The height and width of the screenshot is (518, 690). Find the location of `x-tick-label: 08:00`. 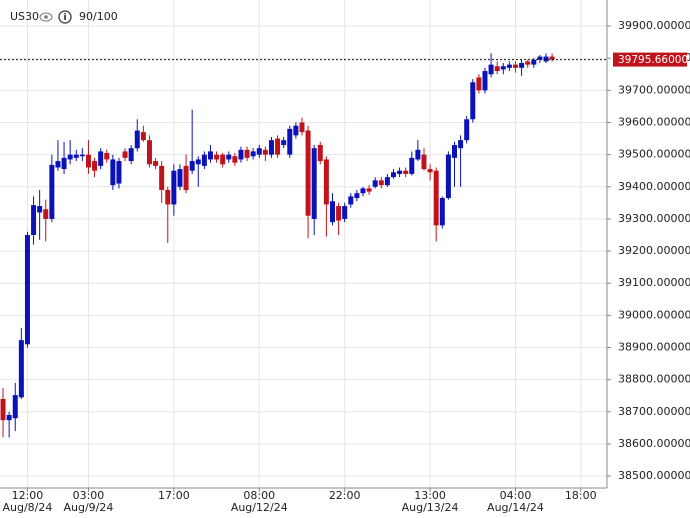

x-tick-label: 08:00 is located at coordinates (259, 495).